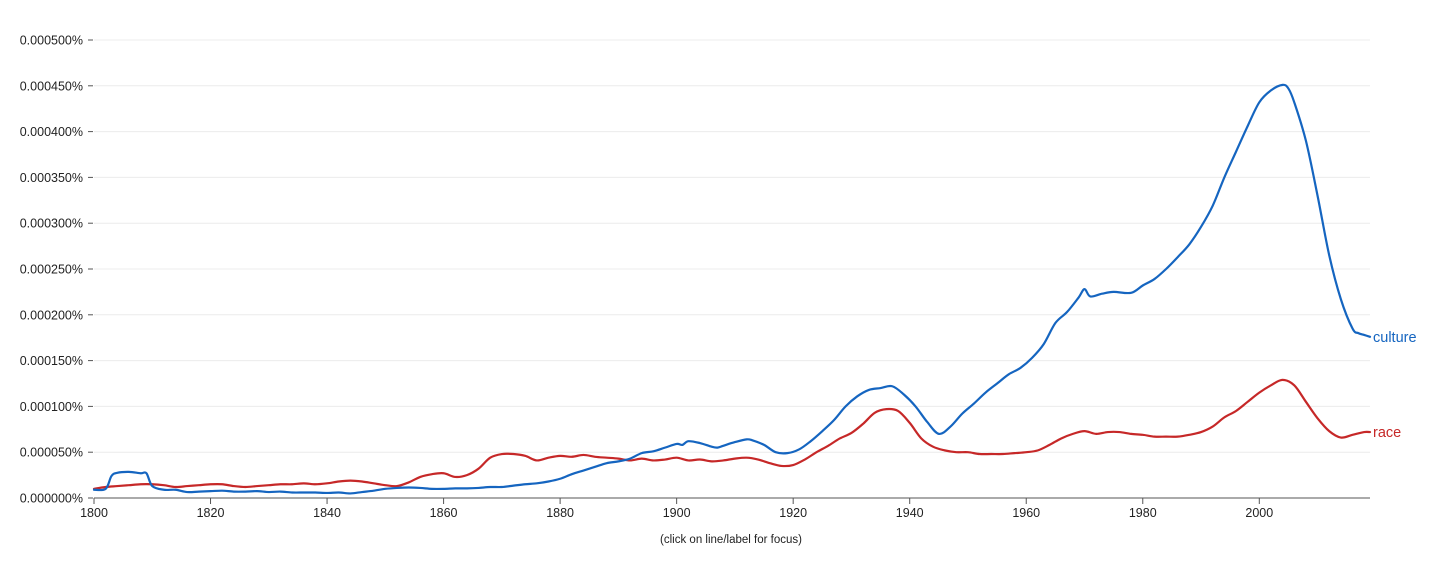  What do you see at coordinates (910, 513) in the screenshot?
I see `x-tick-label: 1940` at bounding box center [910, 513].